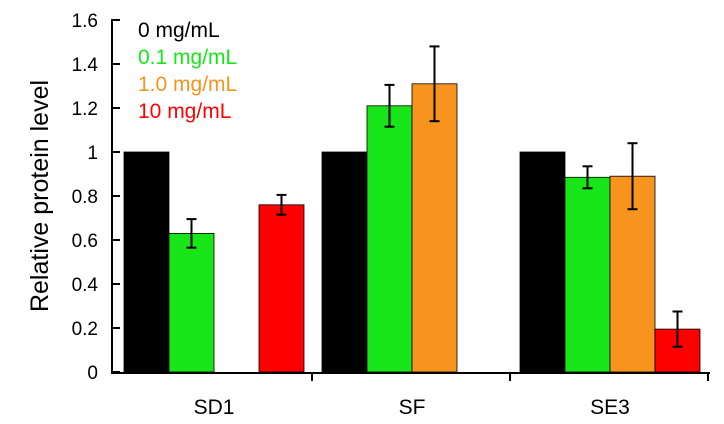 The width and height of the screenshot is (724, 424). Describe the element at coordinates (85, 241) in the screenshot. I see `y-tick-label: 0.6` at that location.